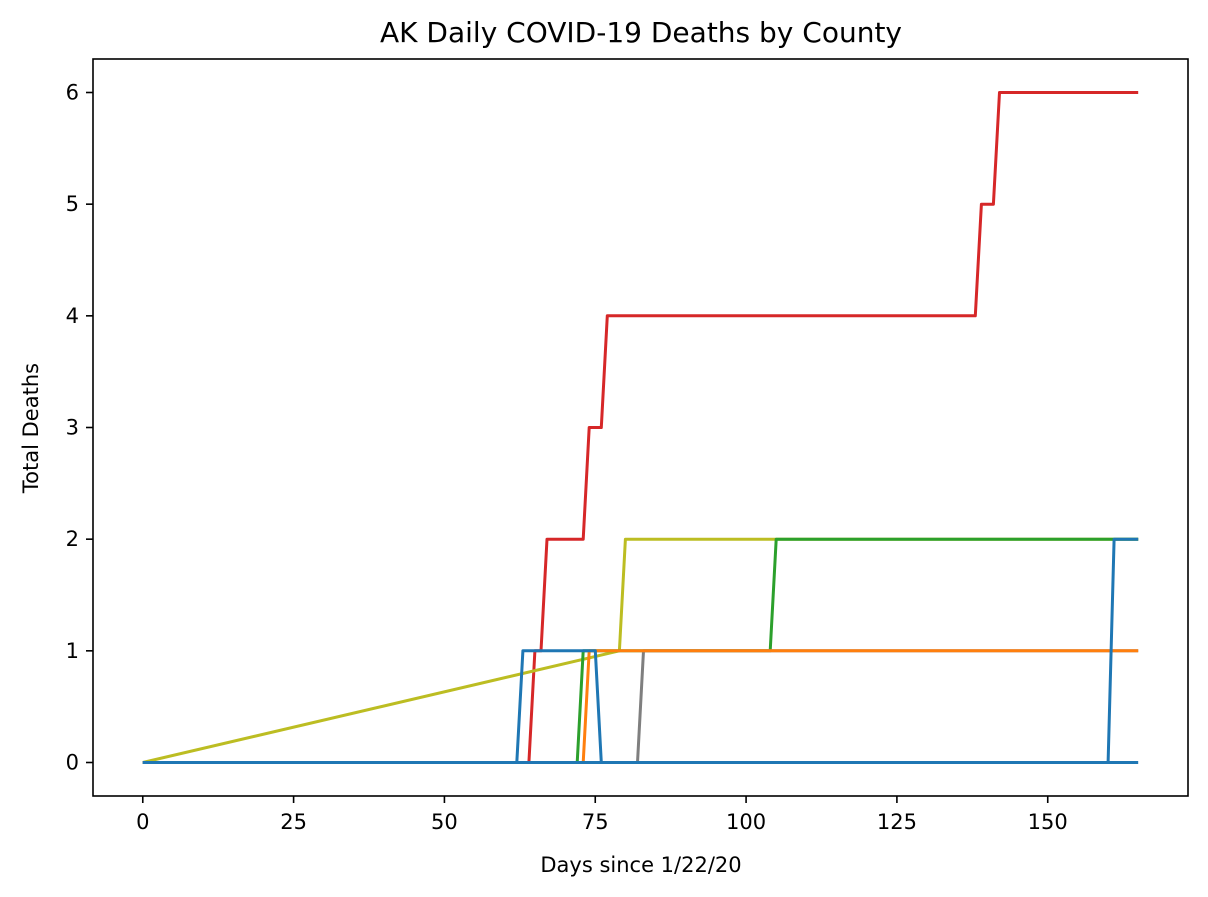 The width and height of the screenshot is (1208, 897). What do you see at coordinates (72, 316) in the screenshot?
I see `y-tick-label: 4` at bounding box center [72, 316].